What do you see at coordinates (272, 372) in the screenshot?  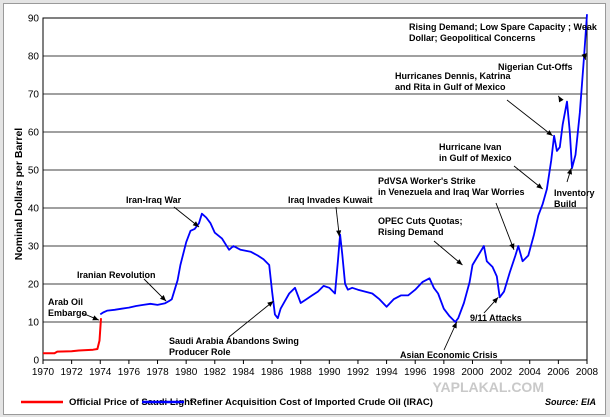 I see `x-tick-label: 1986` at bounding box center [272, 372].